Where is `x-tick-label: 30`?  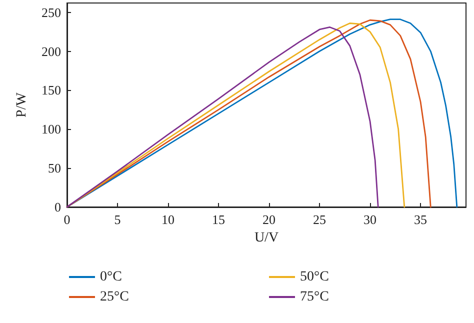
x-tick-label: 30 is located at coordinates (370, 219).